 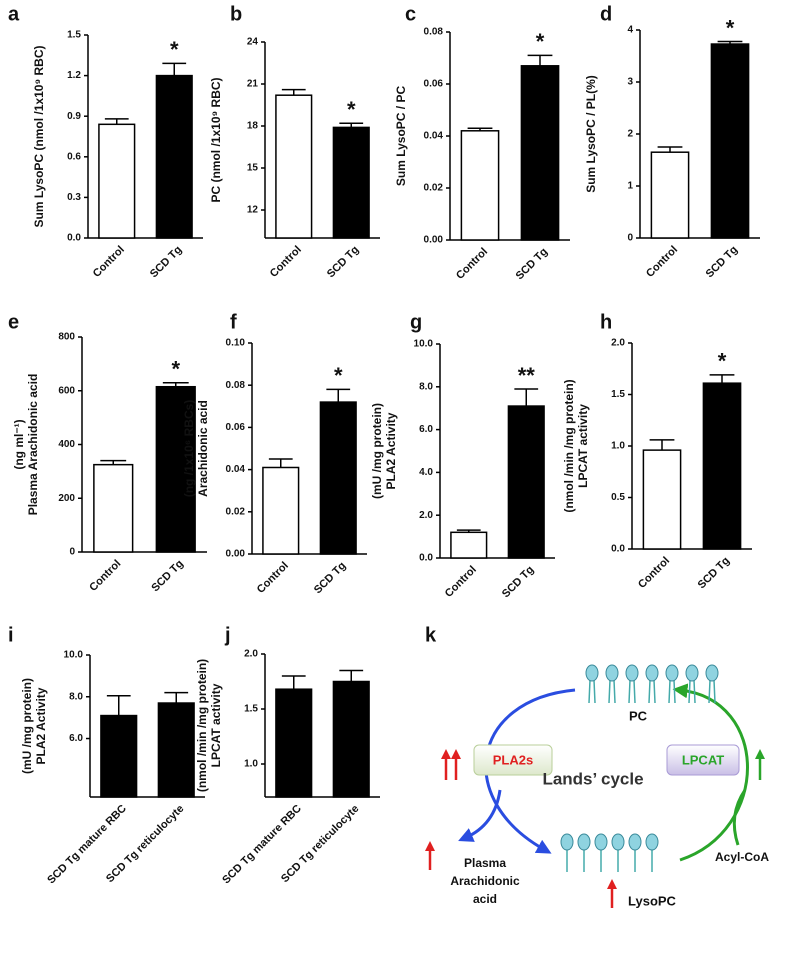 What do you see at coordinates (39, 137) in the screenshot?
I see `y-axis-title: Sum LysoPC (nmol /1x10⁹ RBC)` at bounding box center [39, 137].